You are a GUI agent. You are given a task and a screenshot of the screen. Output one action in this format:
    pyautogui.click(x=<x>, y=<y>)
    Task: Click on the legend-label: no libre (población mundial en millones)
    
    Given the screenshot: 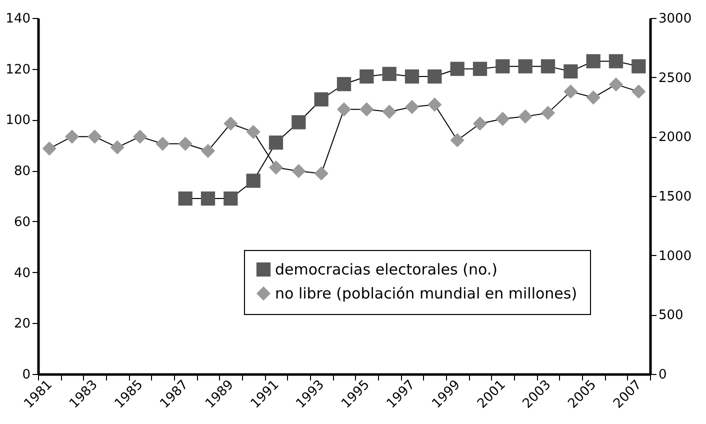 What is the action you would take?
    pyautogui.click(x=426, y=293)
    